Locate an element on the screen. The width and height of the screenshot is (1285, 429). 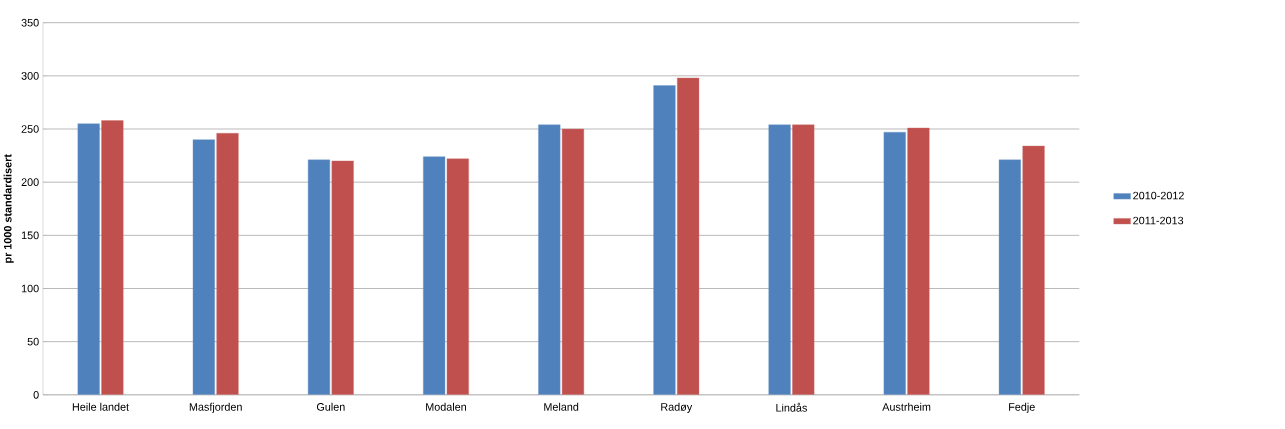
y-tick-label: 100 is located at coordinates (30, 288).